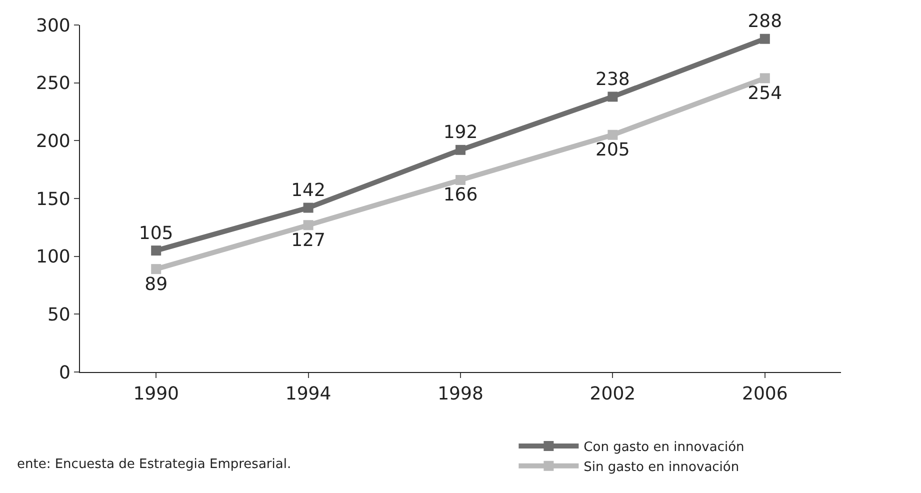 The image size is (921, 493). What do you see at coordinates (460, 195) in the screenshot?
I see `data-label: 166` at bounding box center [460, 195].